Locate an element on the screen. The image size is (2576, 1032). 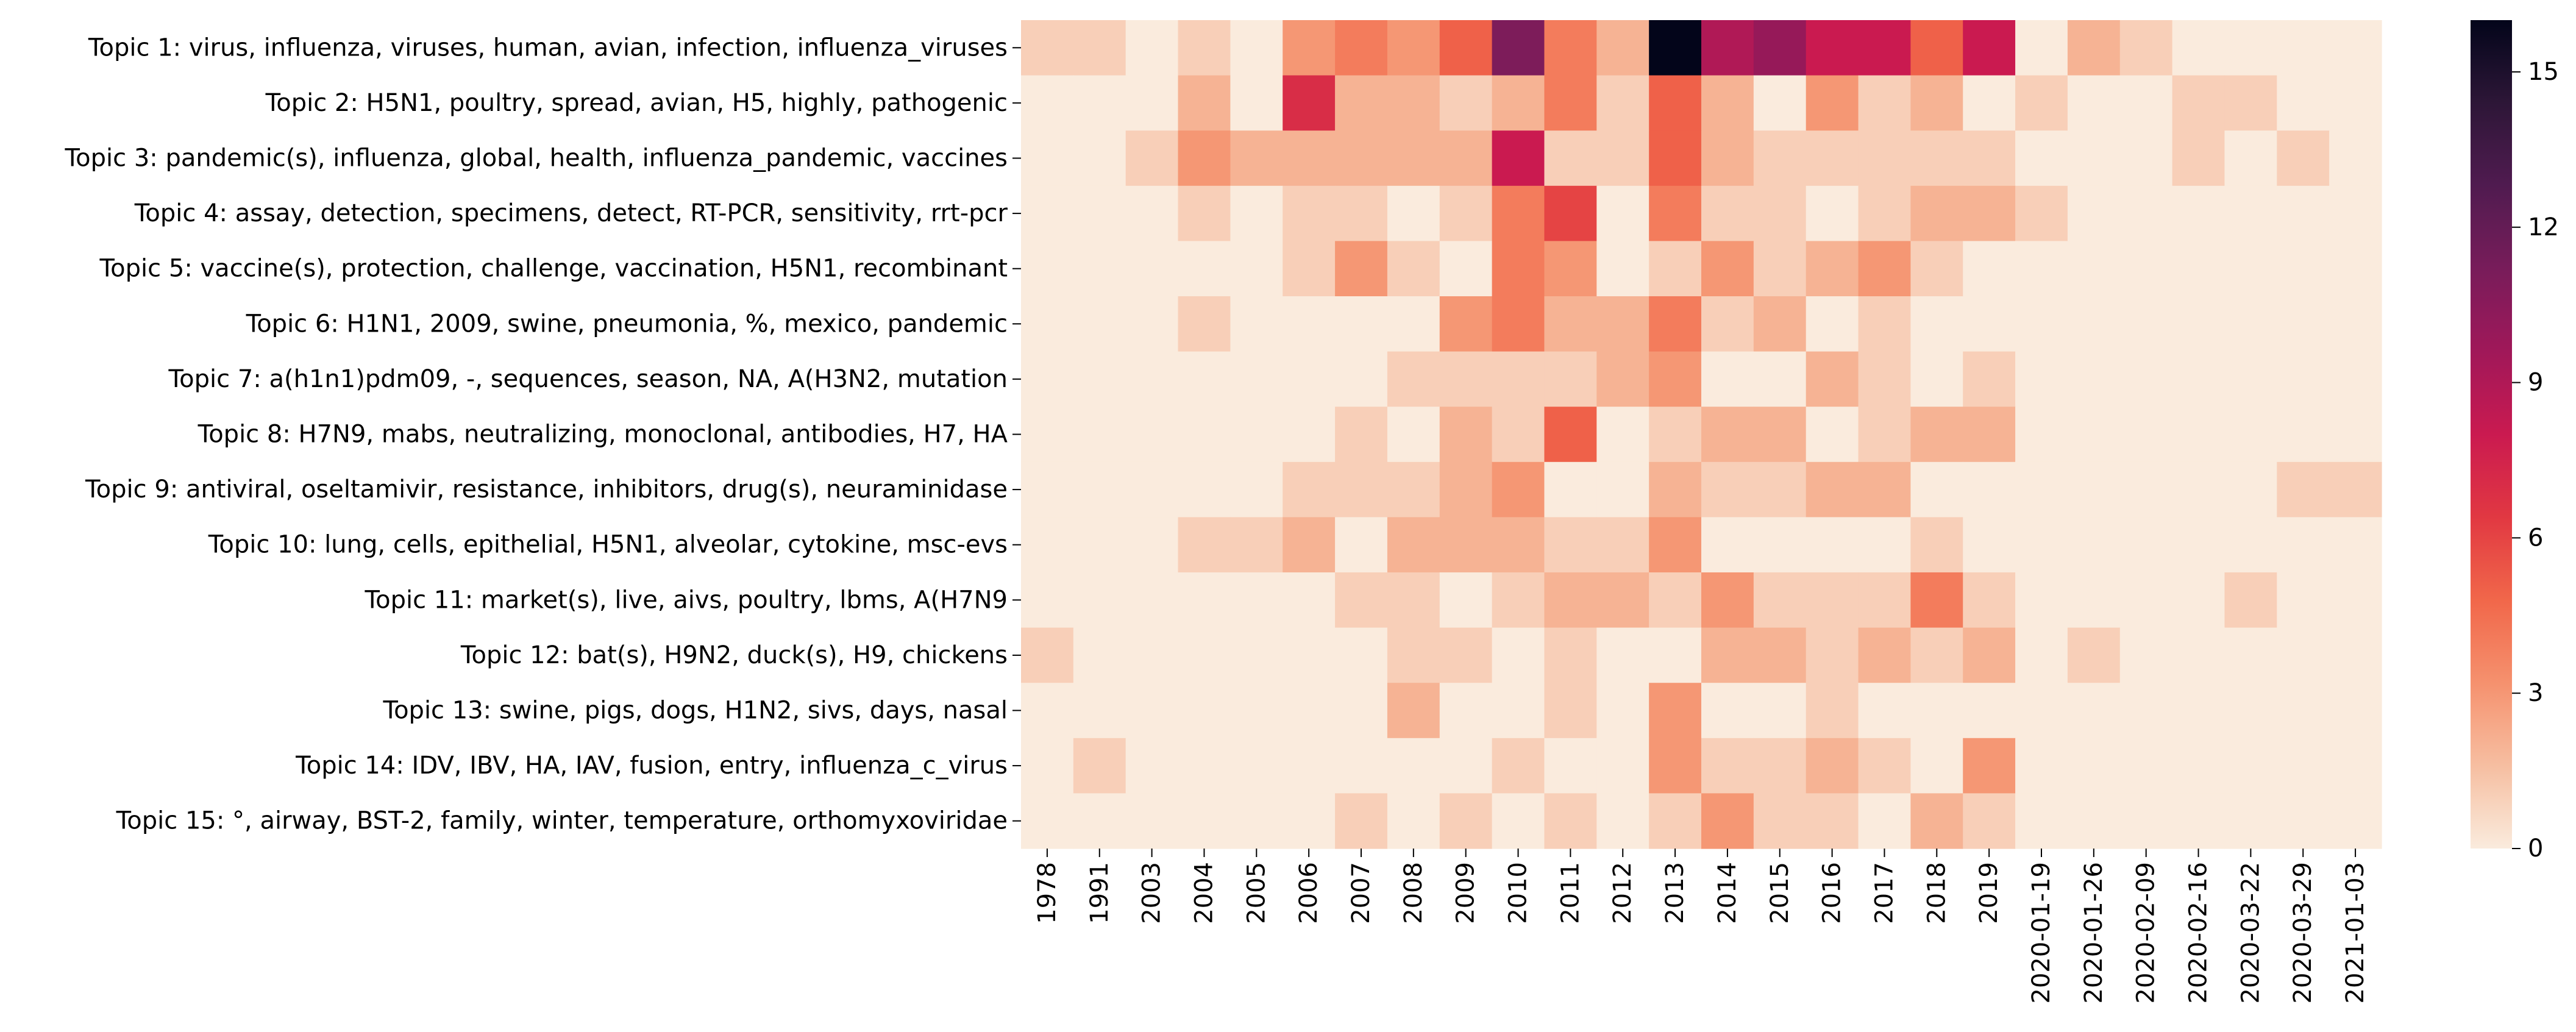
x-tick-label: 1991 is located at coordinates (1100, 893).